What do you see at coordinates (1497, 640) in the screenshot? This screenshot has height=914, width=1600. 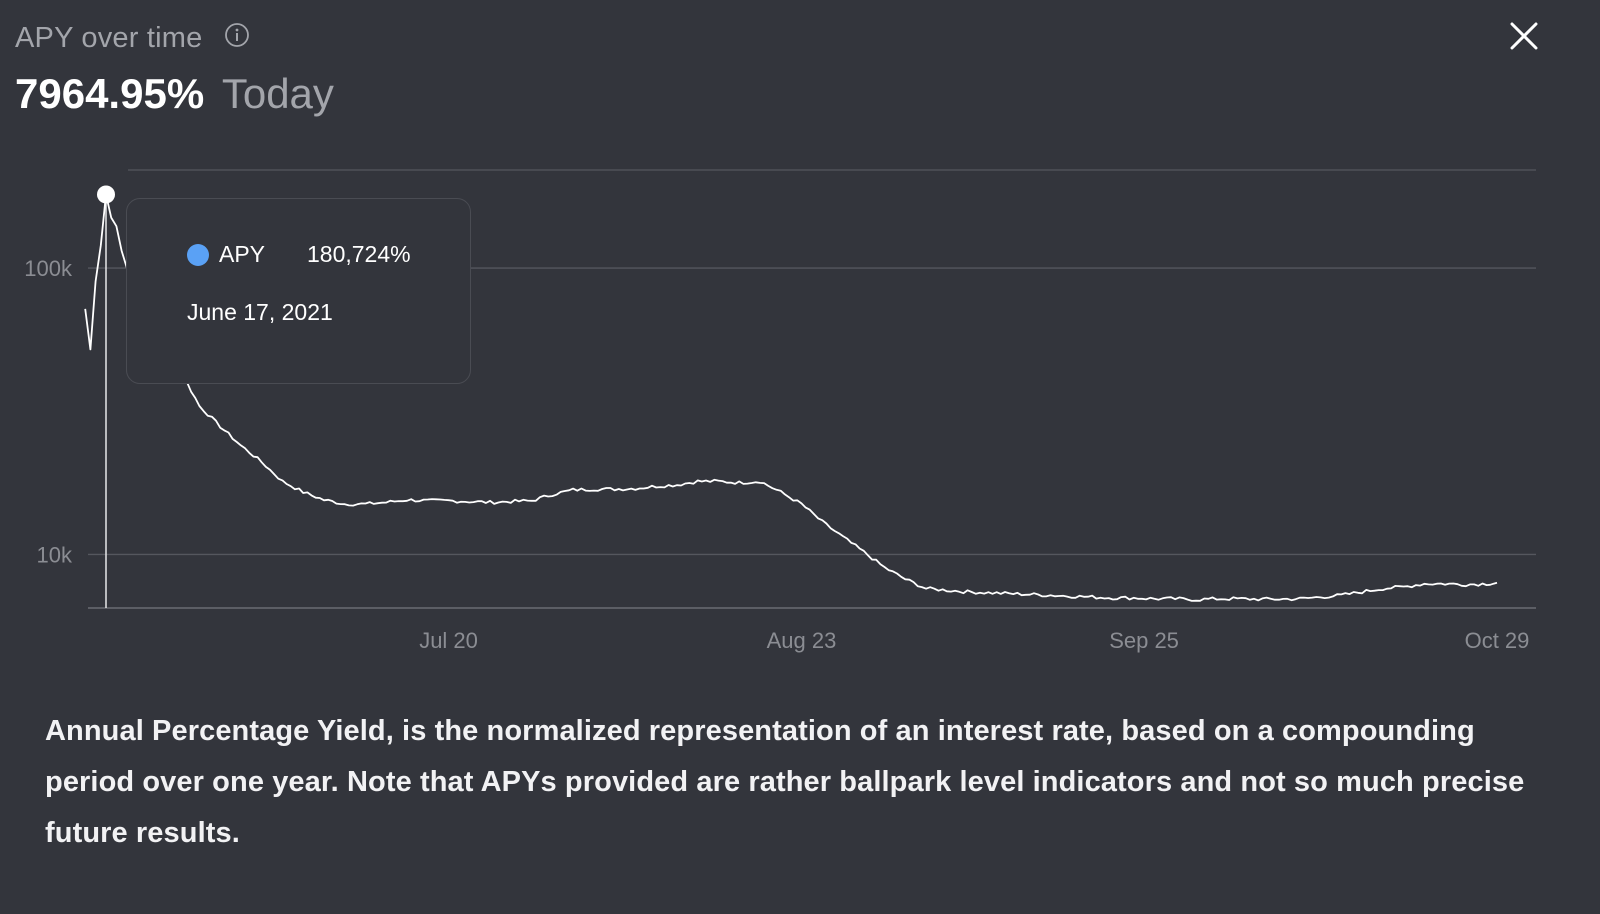 I see `x-tick-label: Oct 29` at bounding box center [1497, 640].